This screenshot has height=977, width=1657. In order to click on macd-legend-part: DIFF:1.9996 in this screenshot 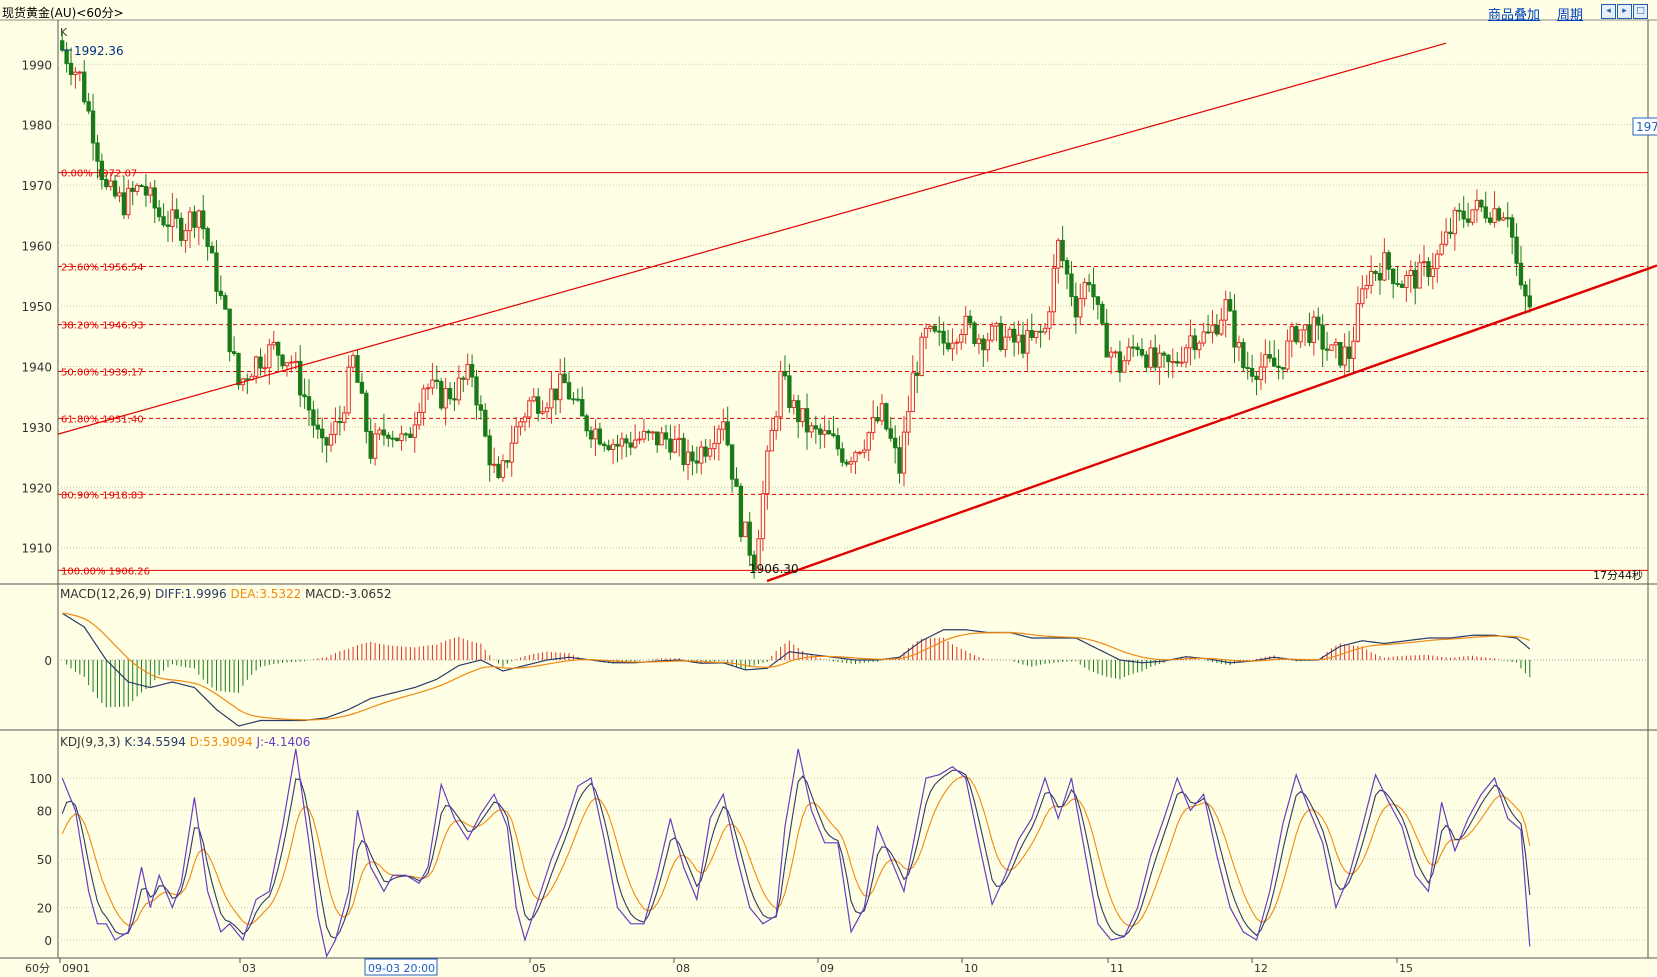, I will do `click(189, 594)`.